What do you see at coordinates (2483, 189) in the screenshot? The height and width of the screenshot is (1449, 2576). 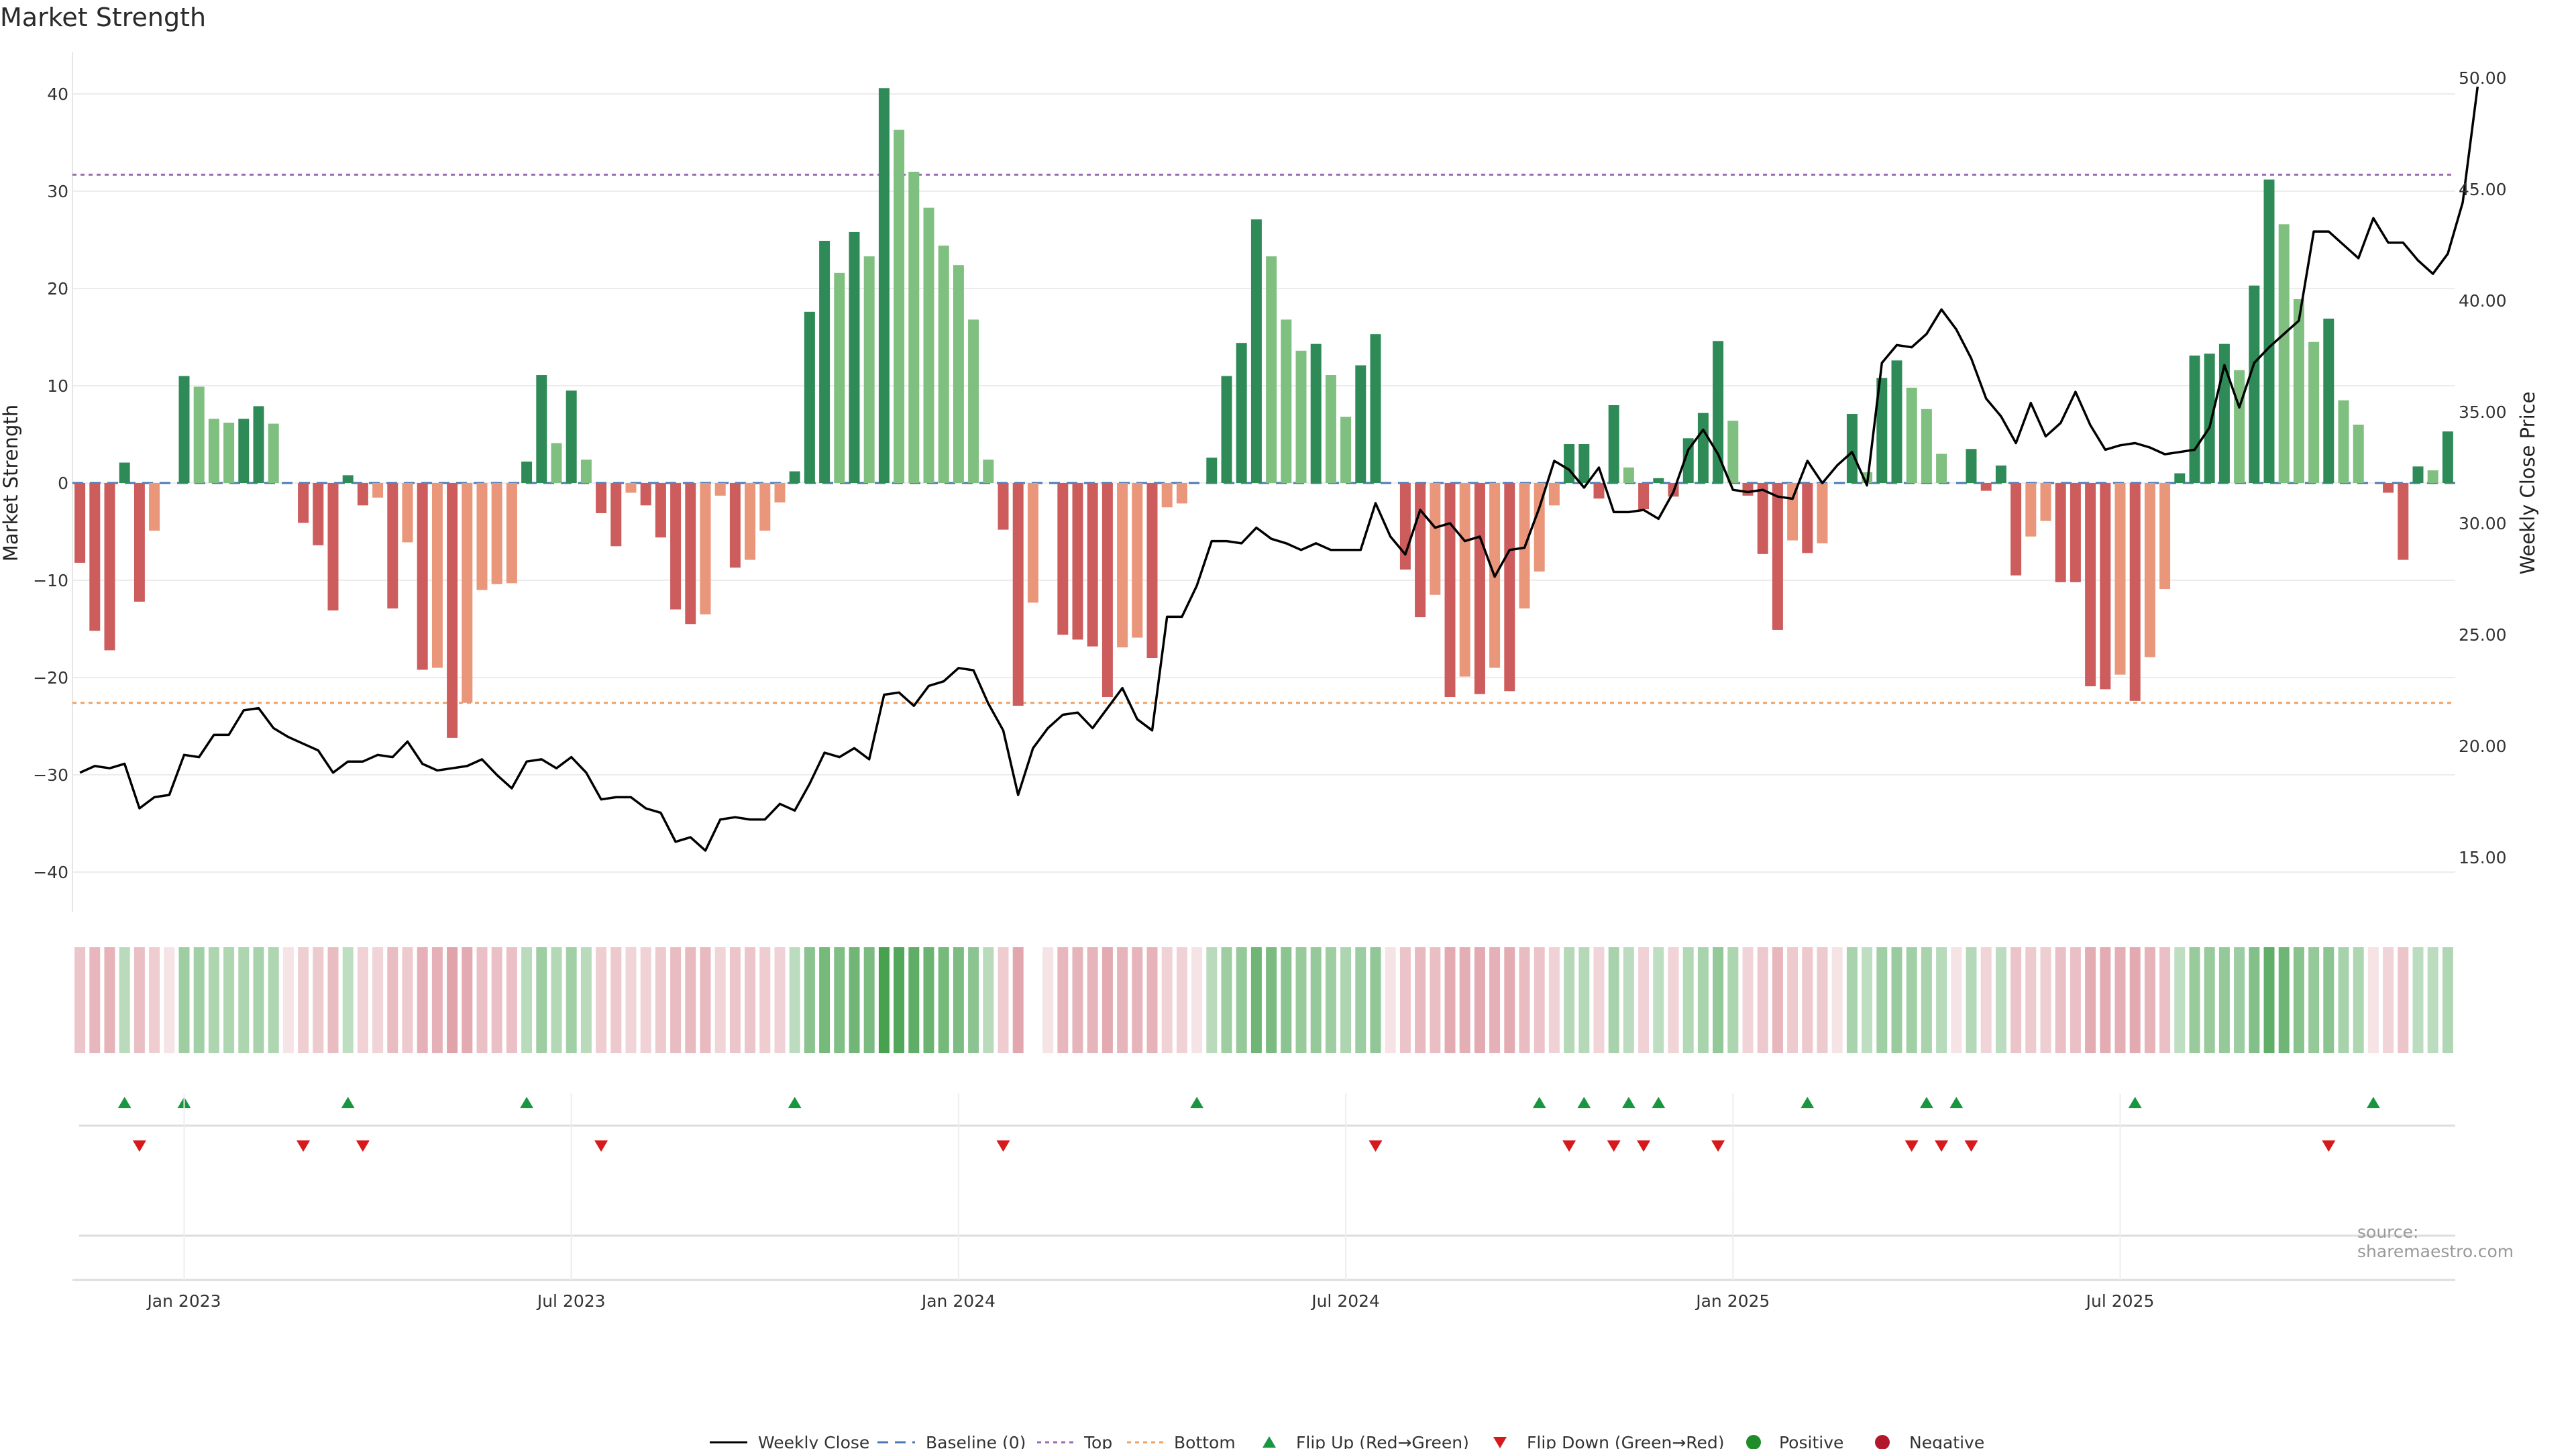 I see `y-right-tick-label: 45.00` at bounding box center [2483, 189].